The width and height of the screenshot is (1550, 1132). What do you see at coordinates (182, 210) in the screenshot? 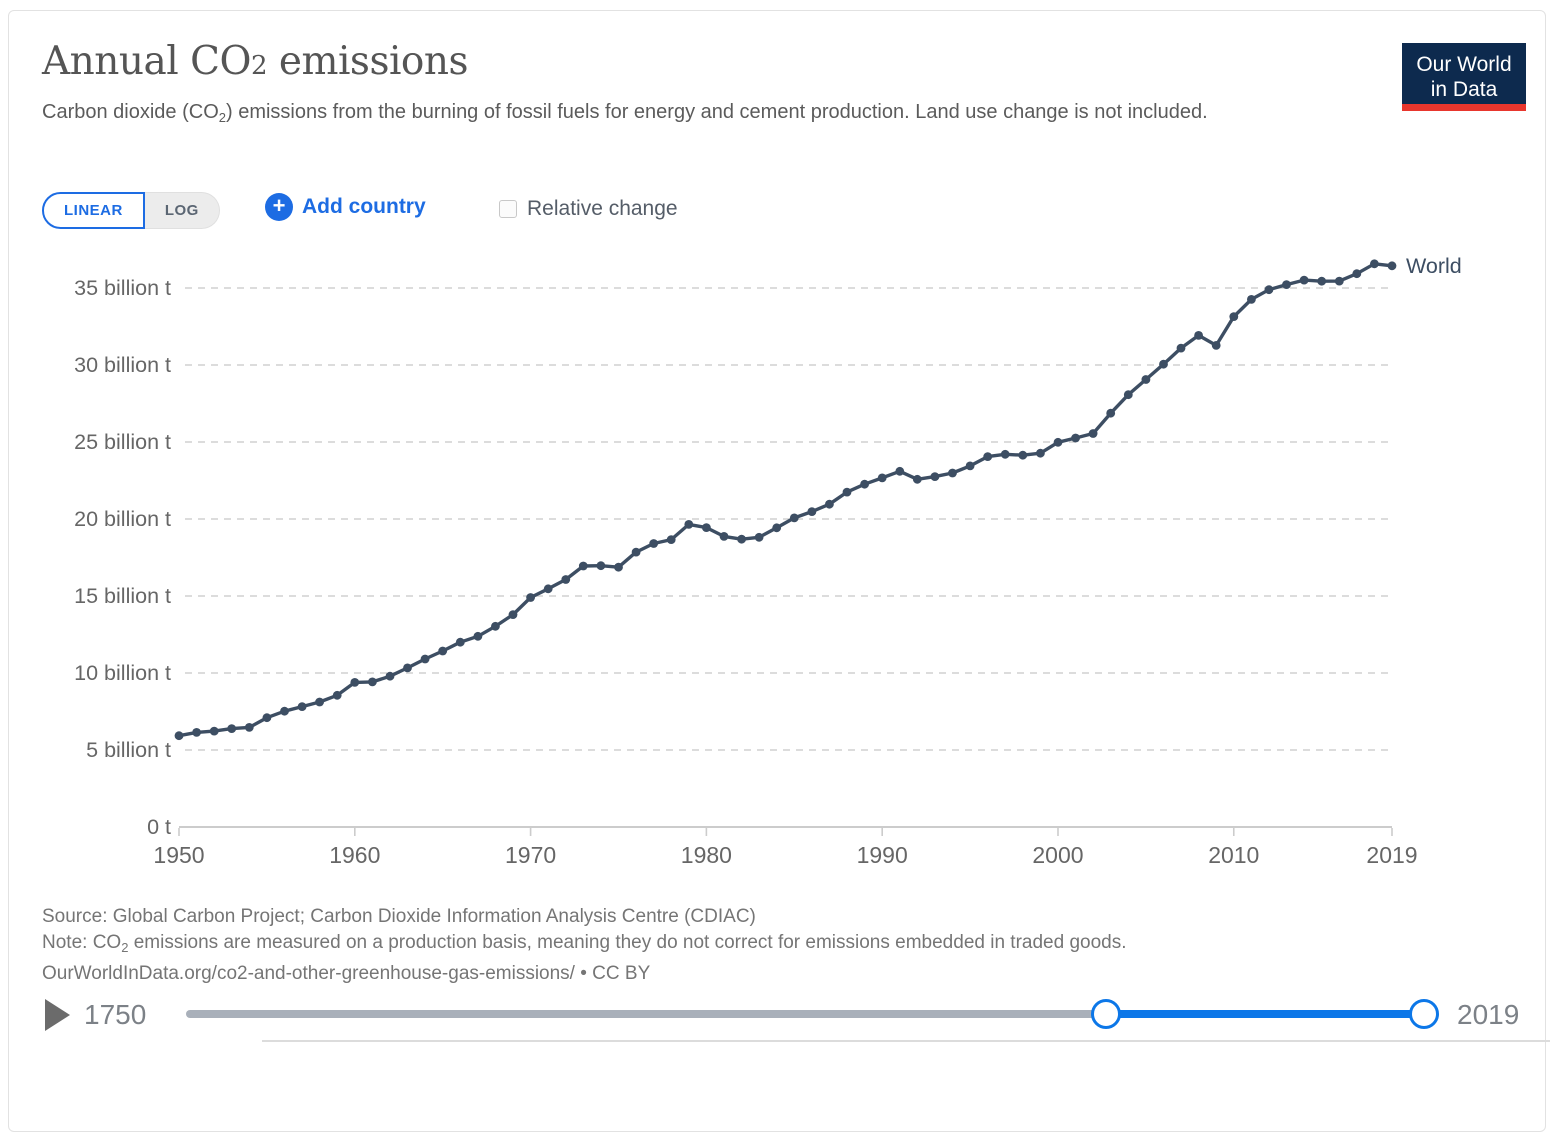
I see `log-scale-button: LOG` at bounding box center [182, 210].